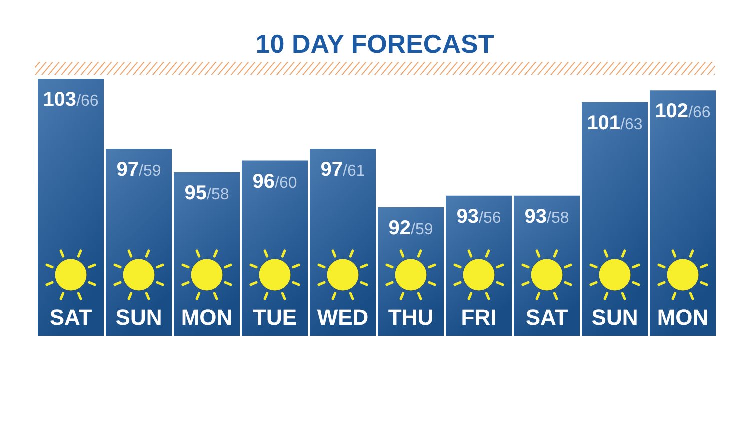 Image resolution: width=750 pixels, height=422 pixels. I want to click on x-tick-label: TUE, so click(275, 317).